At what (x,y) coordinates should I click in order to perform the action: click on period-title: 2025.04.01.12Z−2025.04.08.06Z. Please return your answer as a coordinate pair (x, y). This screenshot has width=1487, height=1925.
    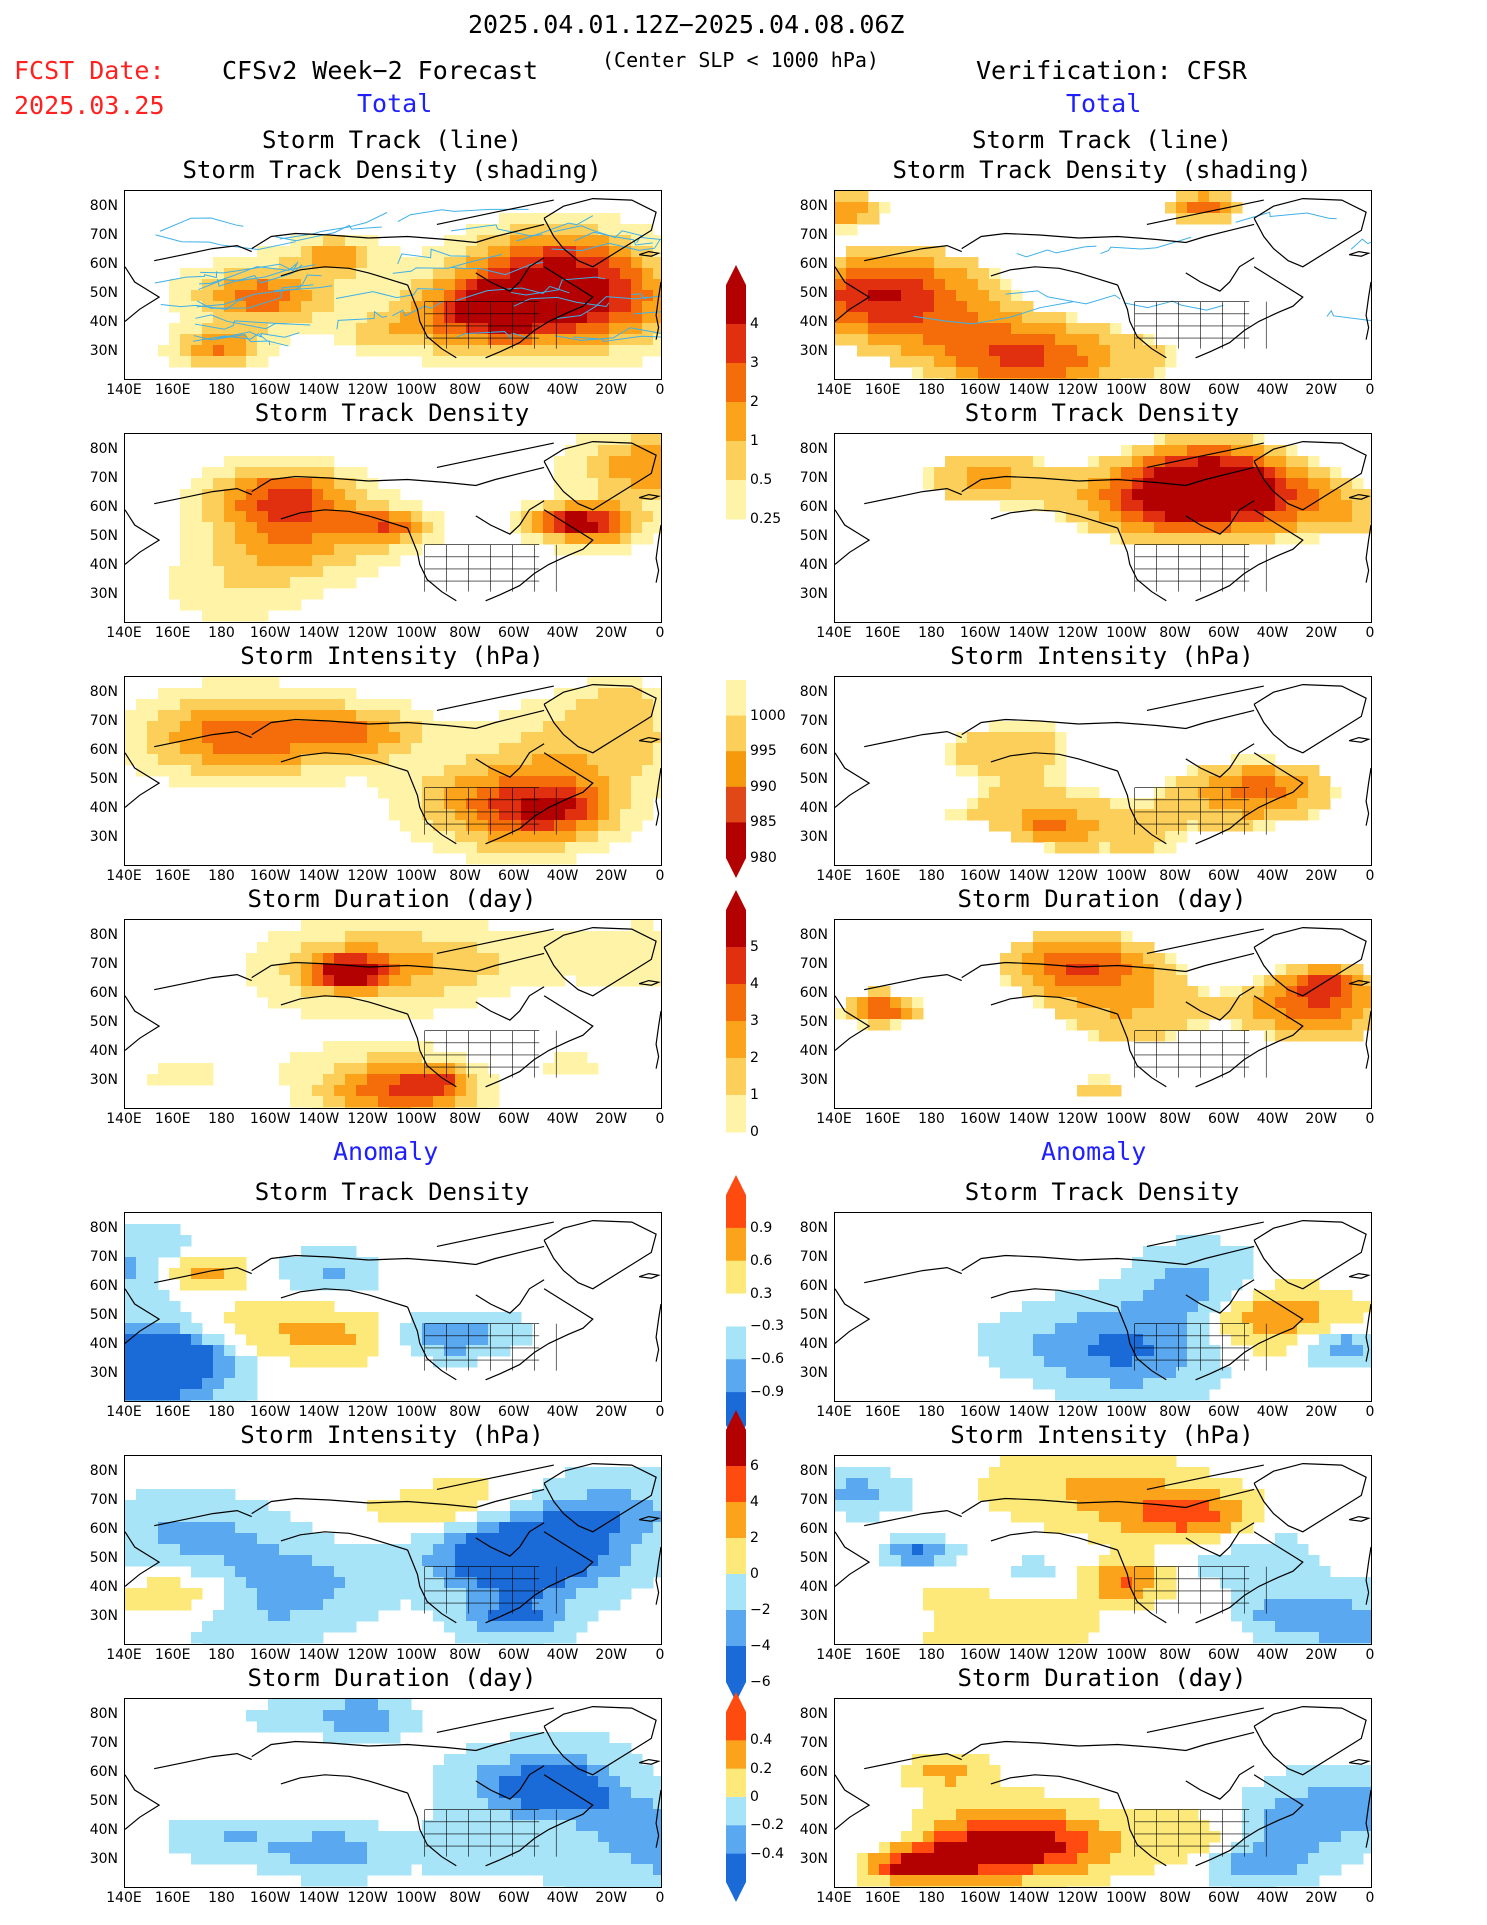
    Looking at the image, I should click on (686, 24).